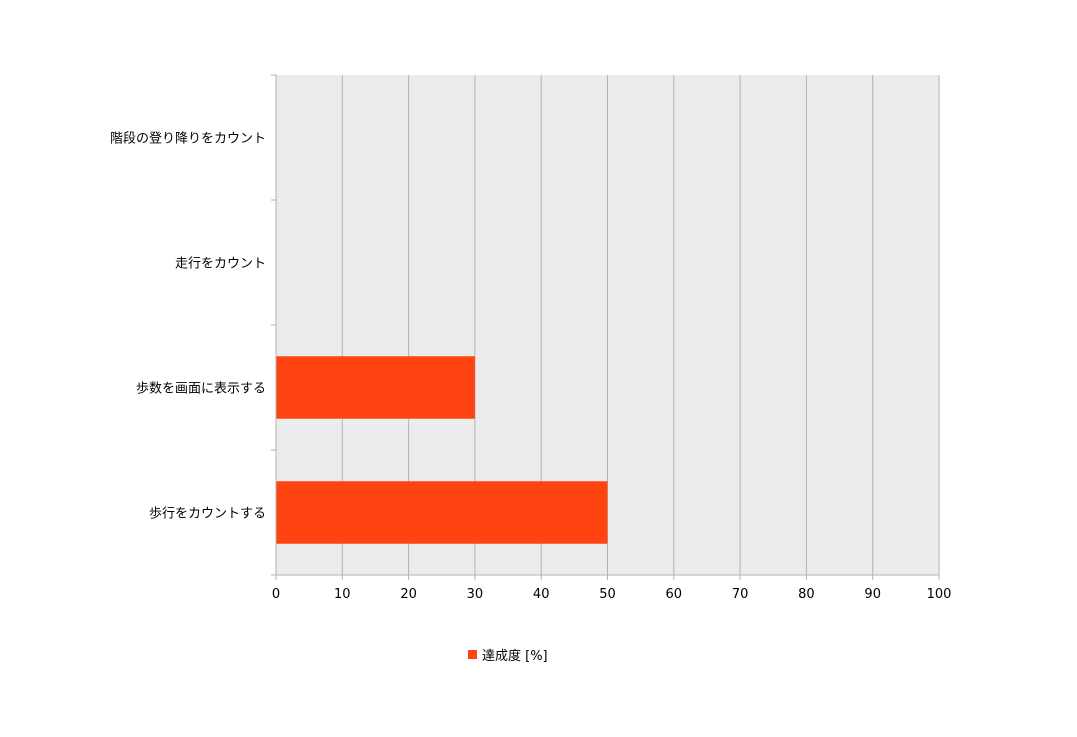  I want to click on x-tick-label: 60, so click(674, 594).